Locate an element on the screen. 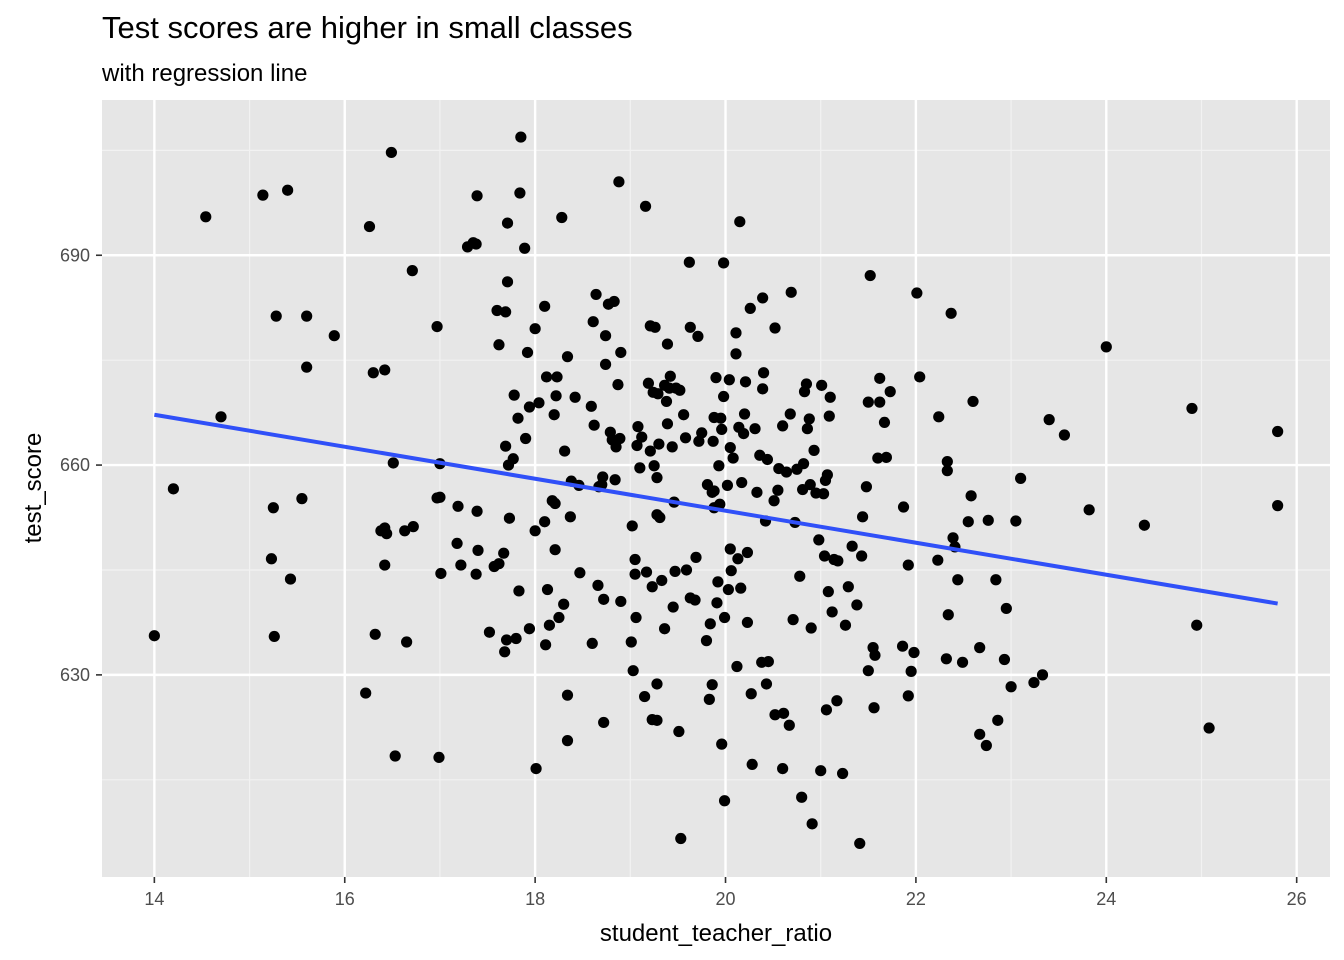  chart-subtitle: with regression line is located at coordinates (205, 73).